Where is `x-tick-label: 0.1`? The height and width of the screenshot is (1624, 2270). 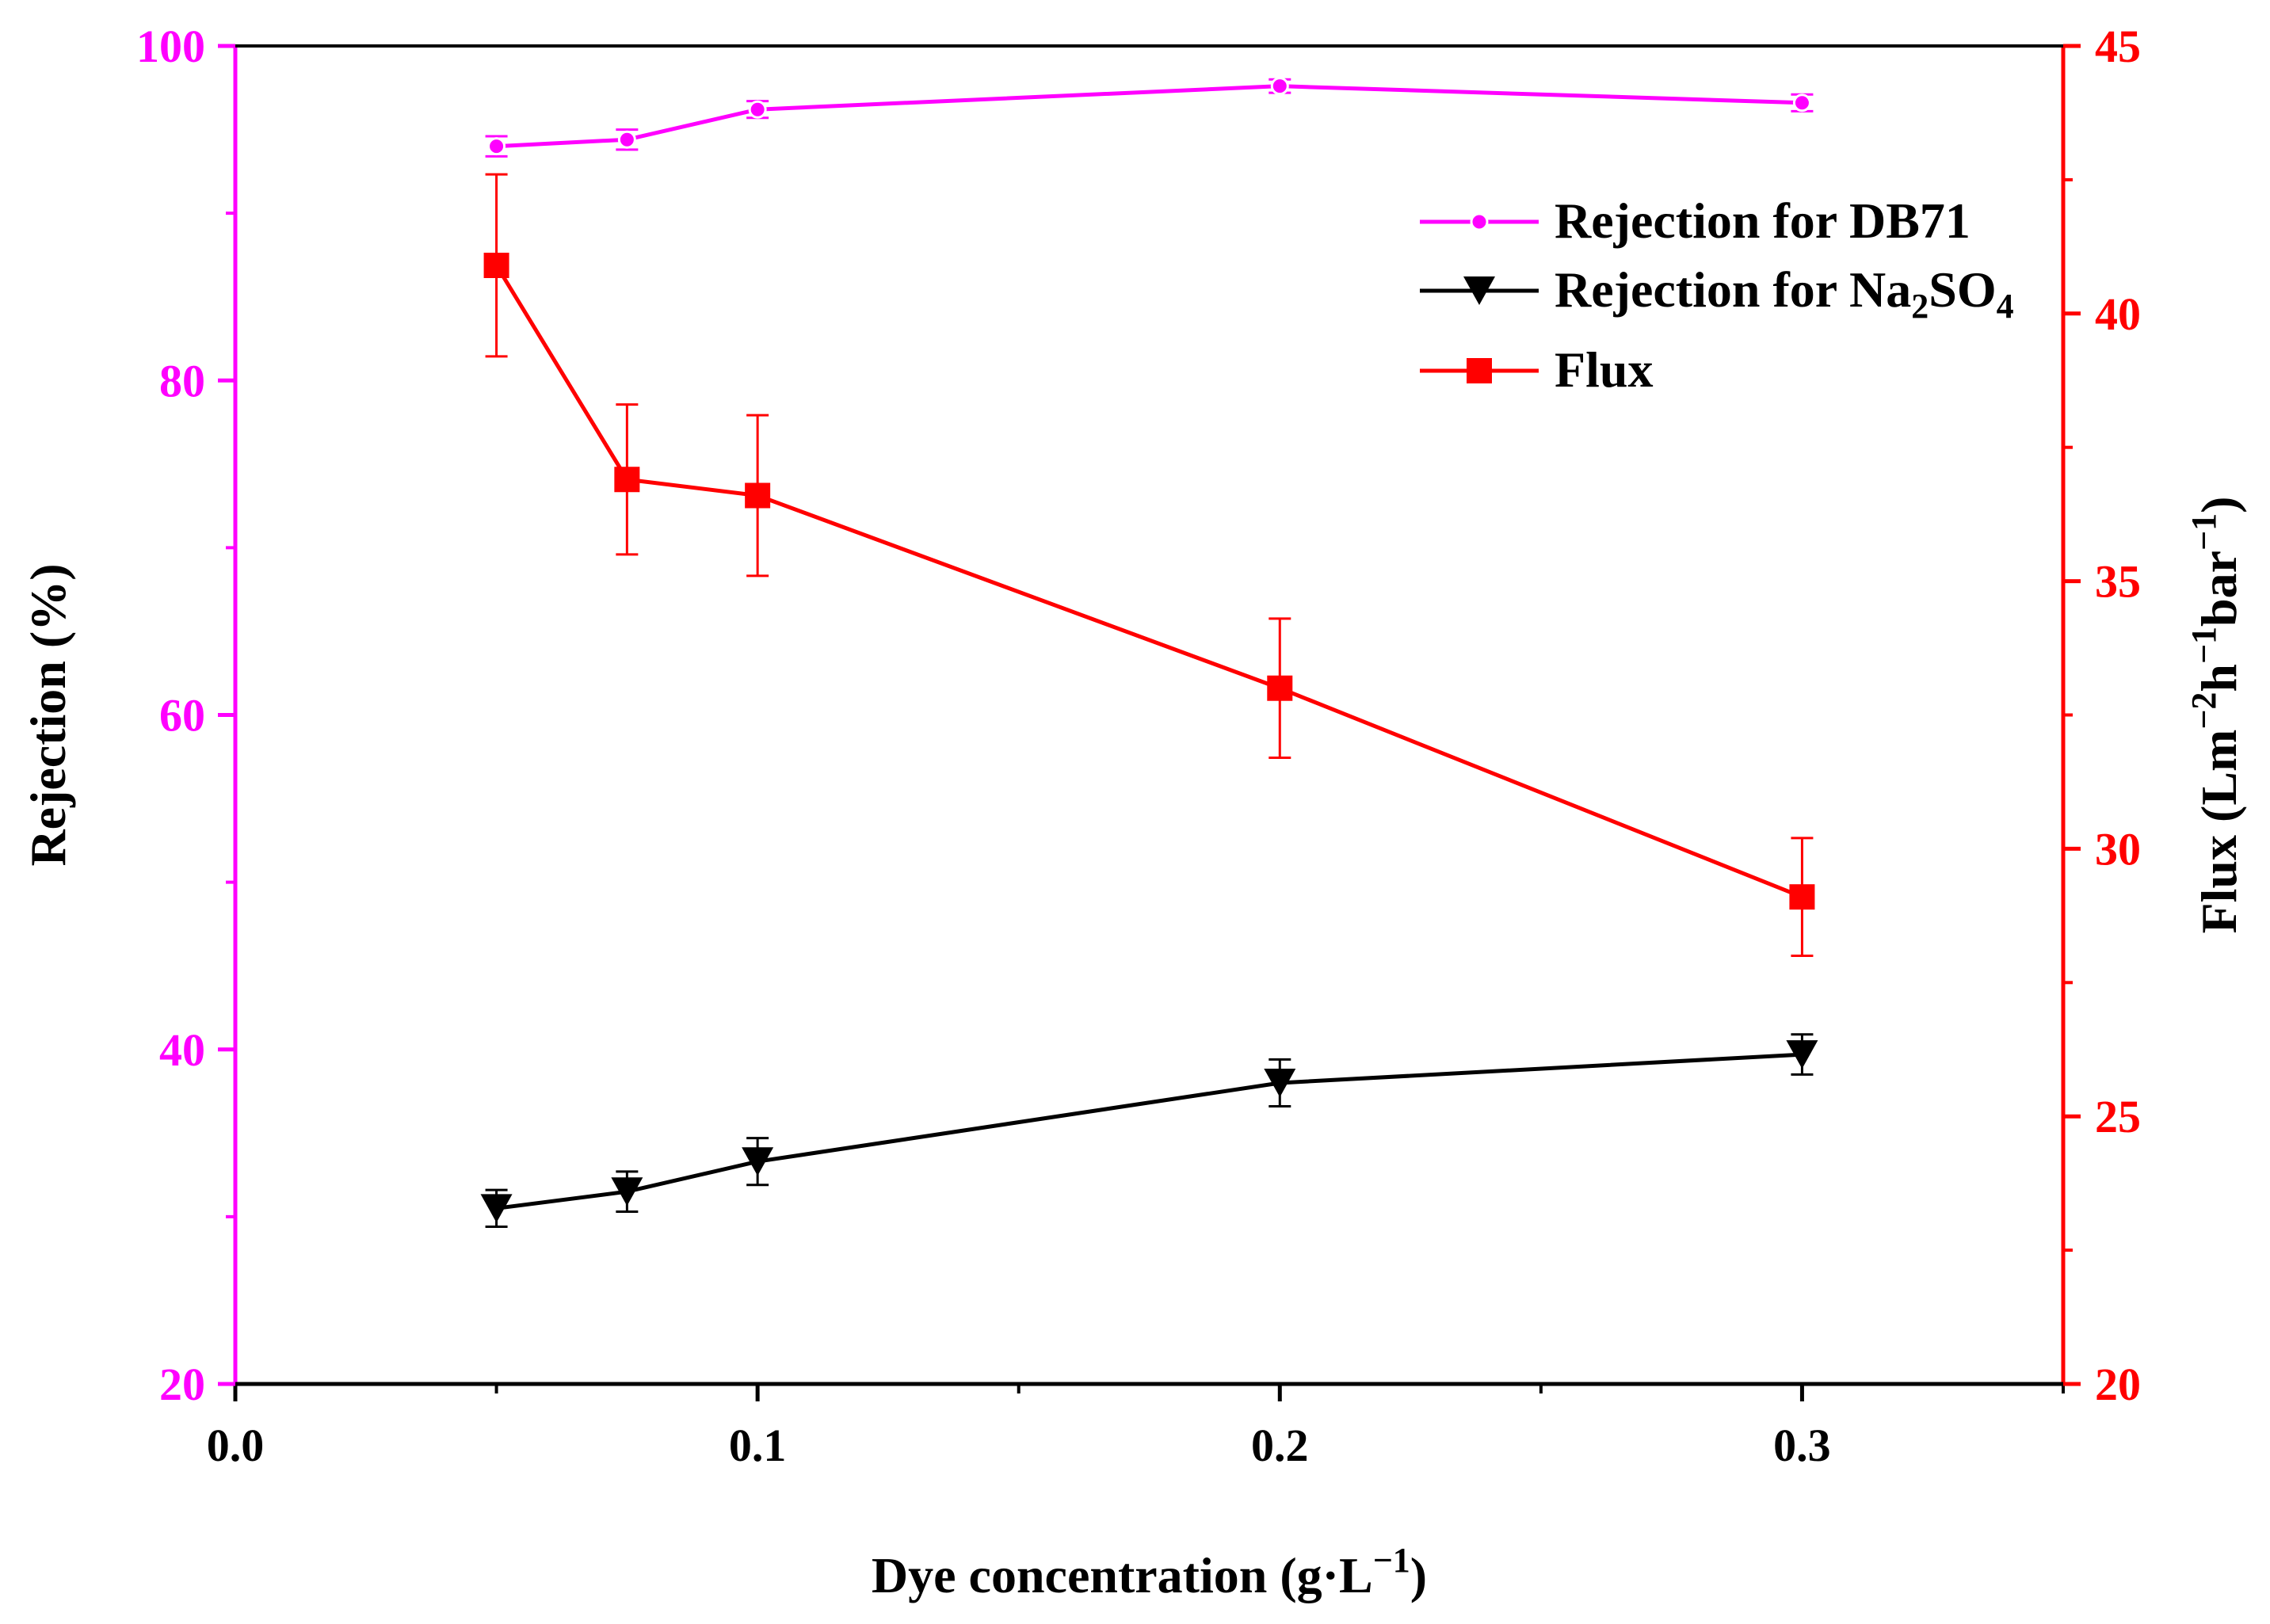
x-tick-label: 0.1 is located at coordinates (758, 1446).